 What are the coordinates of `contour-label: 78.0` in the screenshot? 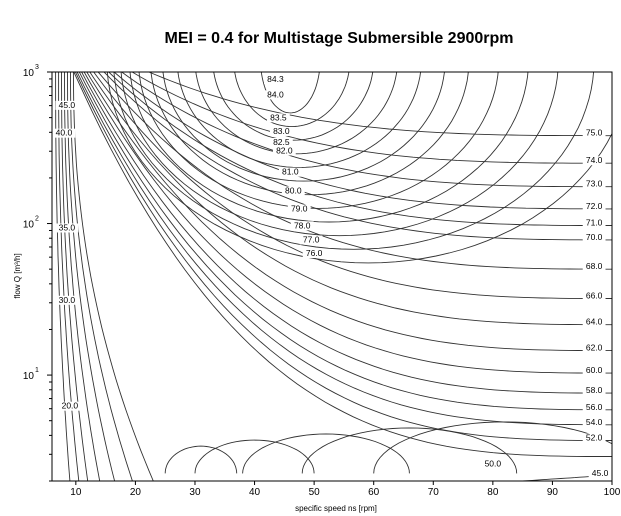 It's located at (302, 225).